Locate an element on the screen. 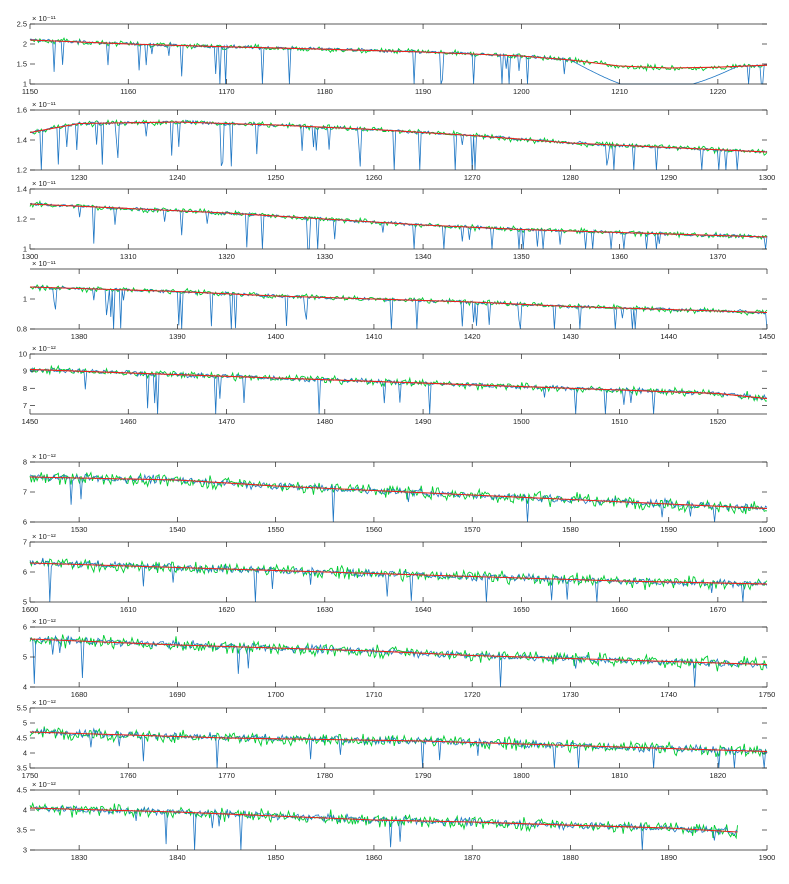 The width and height of the screenshot is (789, 884). x-tick-label-1310: 1310 is located at coordinates (128, 256).